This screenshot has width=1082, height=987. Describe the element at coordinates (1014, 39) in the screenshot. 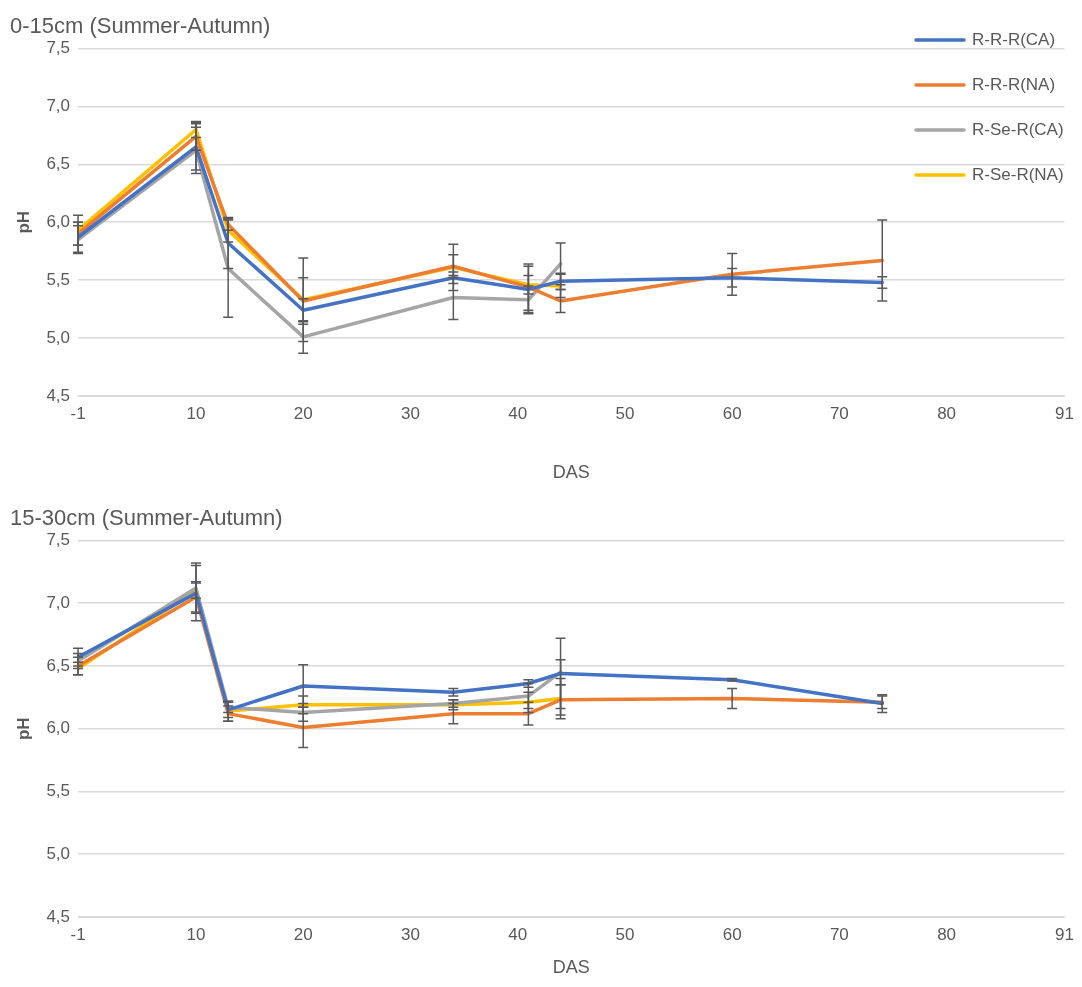

I see `legend-label: R-R-R(CA)` at that location.